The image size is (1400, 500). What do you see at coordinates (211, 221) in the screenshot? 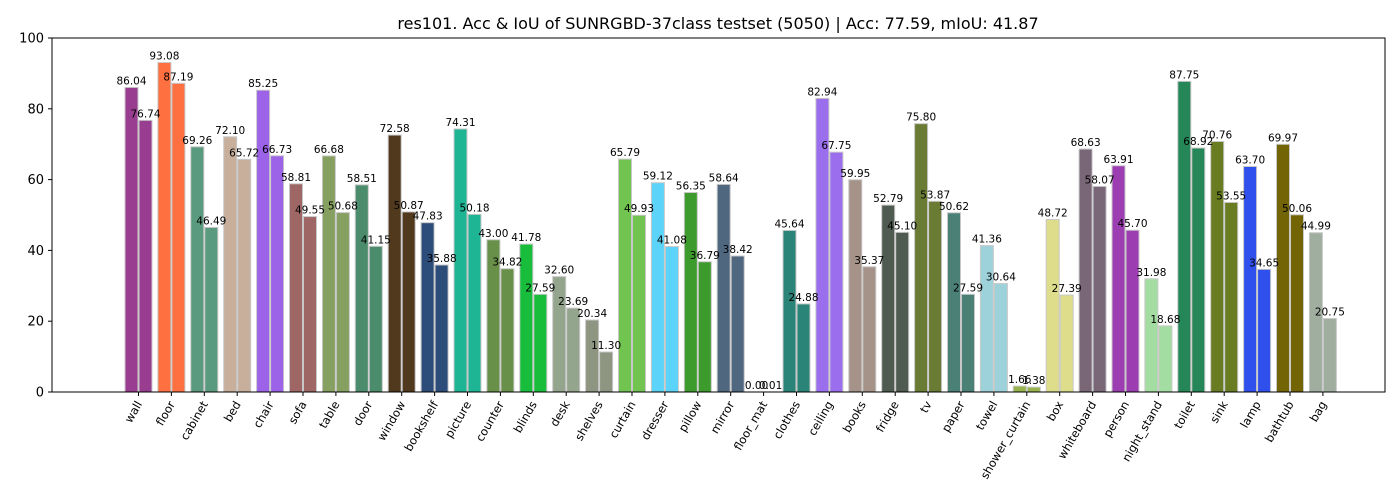
I see `data-label-cabinet-series-2: 46.49` at bounding box center [211, 221].